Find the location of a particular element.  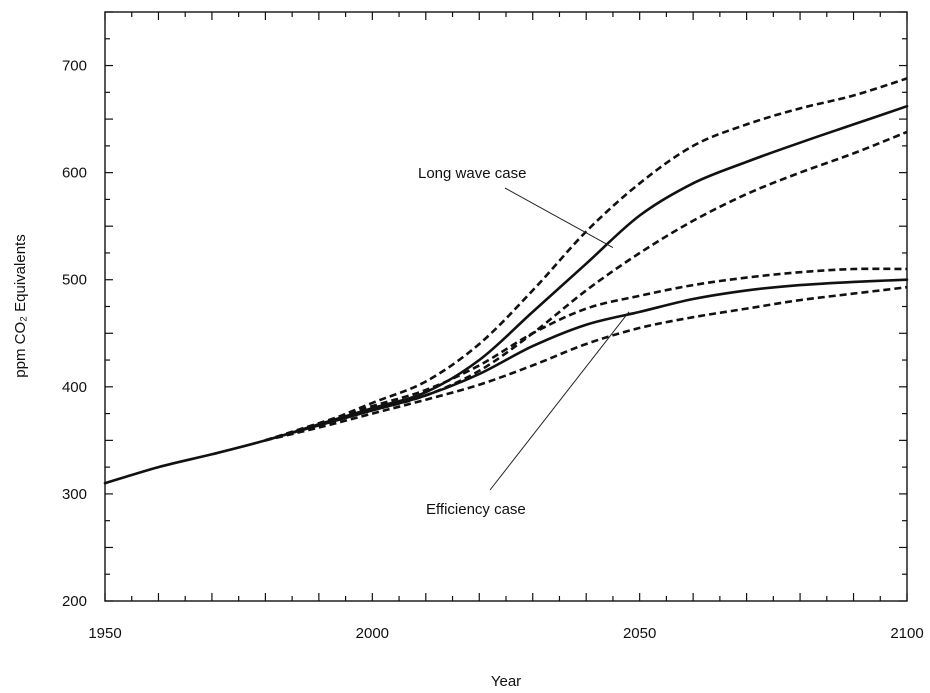

y-tick-label: 200 is located at coordinates (74, 601).